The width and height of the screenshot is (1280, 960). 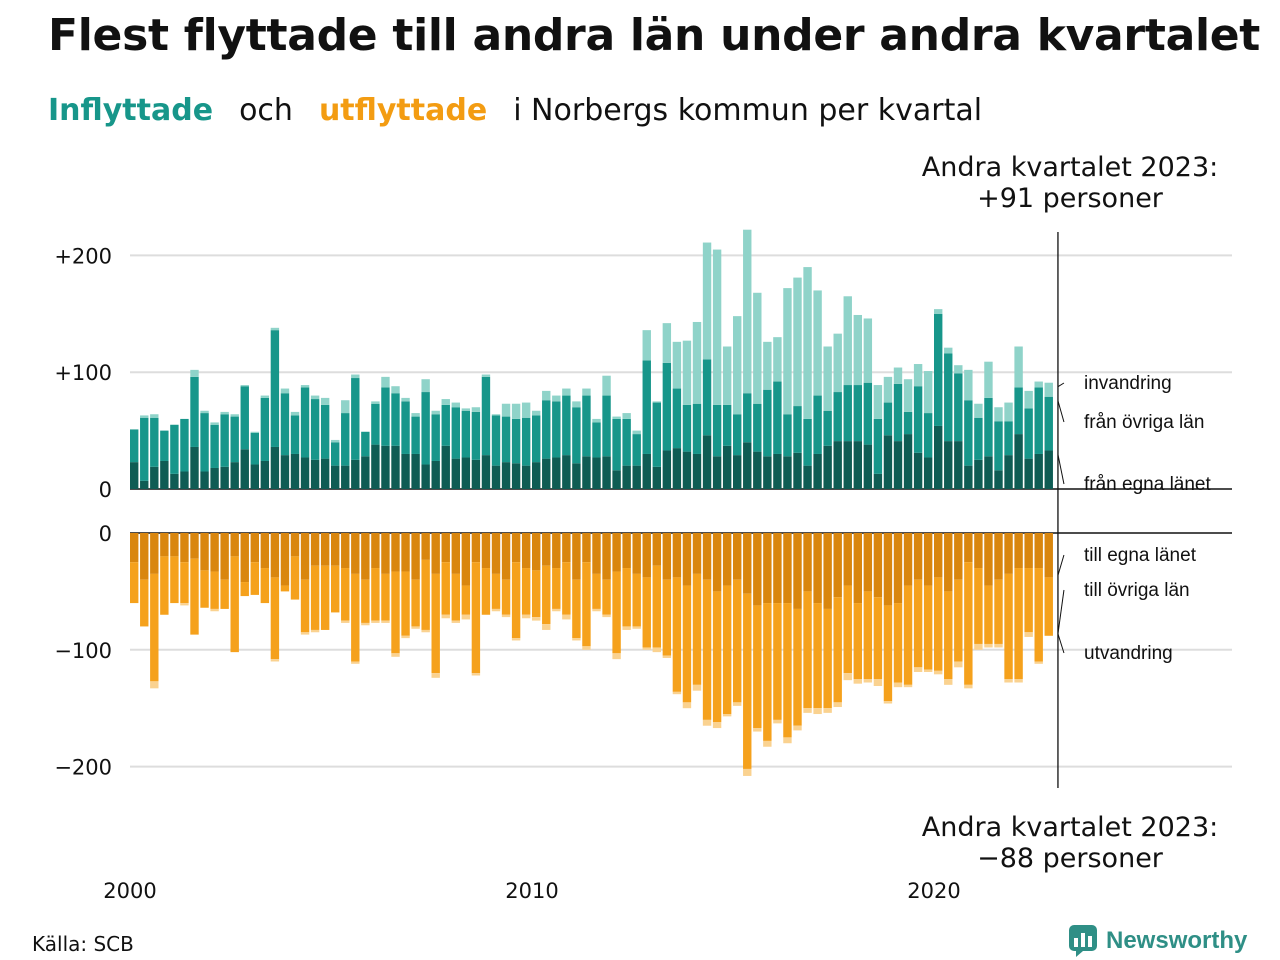 I want to click on brand-logo: Newsworthy, so click(x=1157, y=941).